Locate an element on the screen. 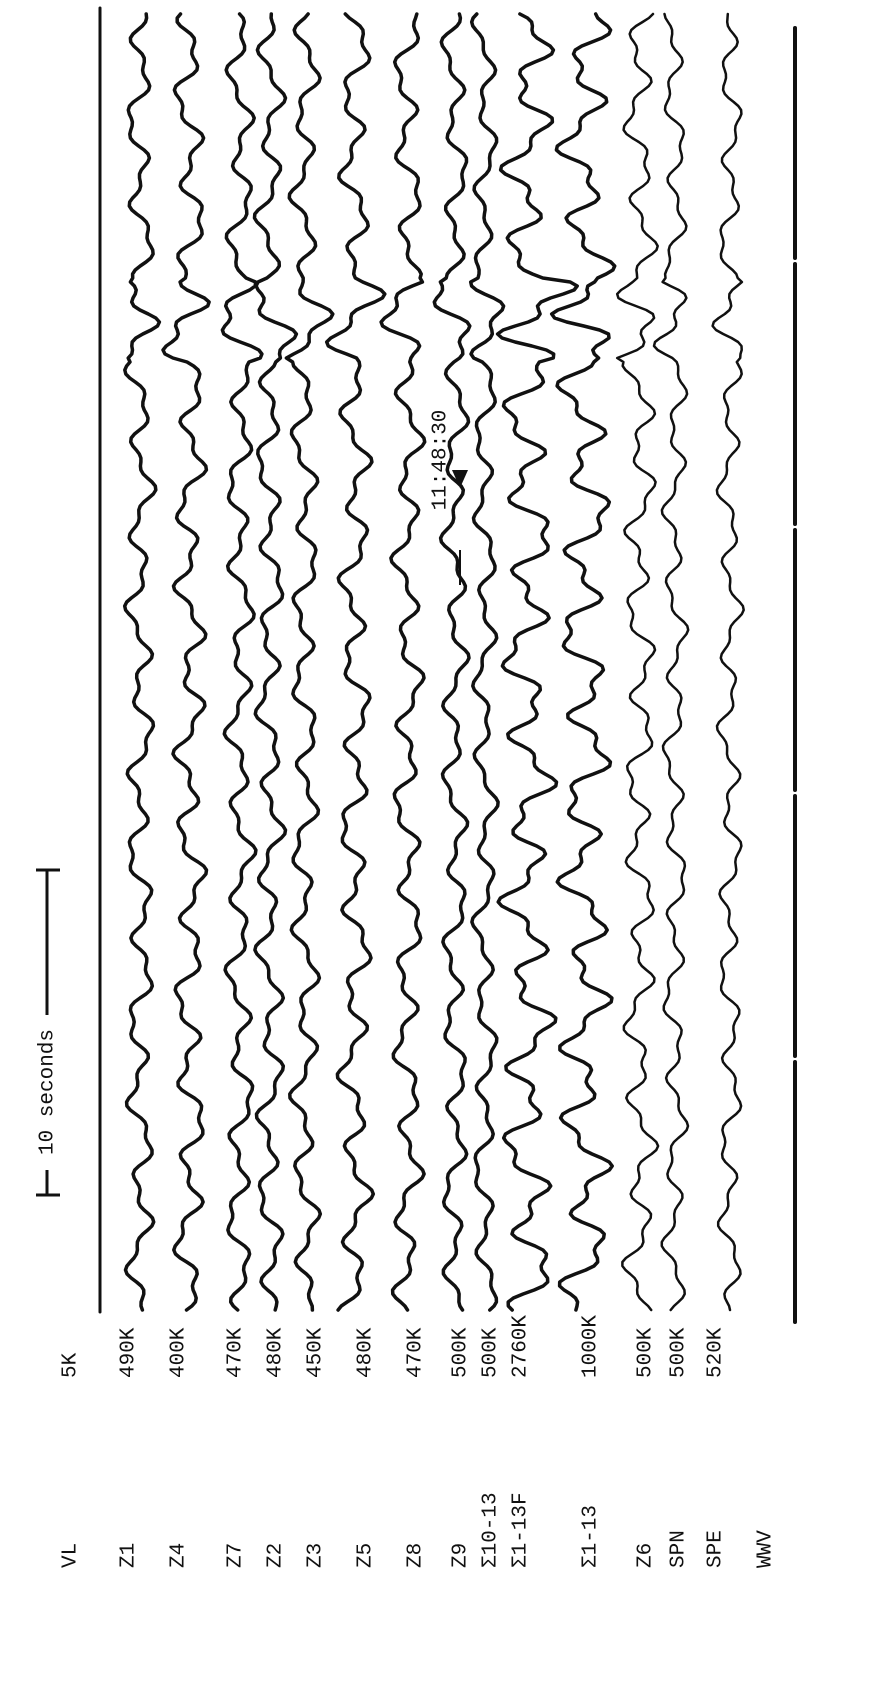 The height and width of the screenshot is (1704, 896). channel-name: WWV is located at coordinates (766, 1549).